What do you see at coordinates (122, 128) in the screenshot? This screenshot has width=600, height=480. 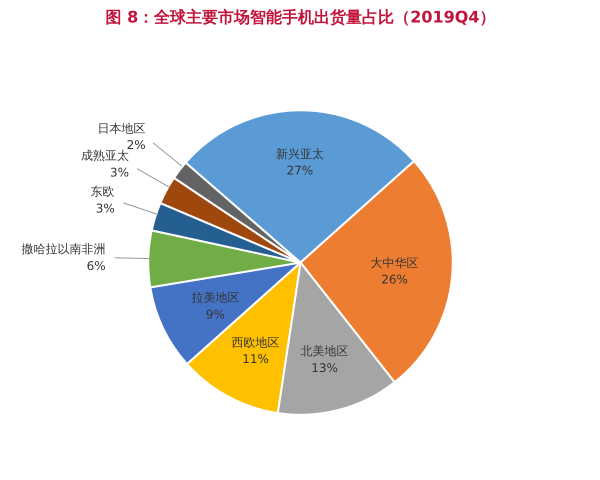 I see `slice-label: 日本地区` at bounding box center [122, 128].